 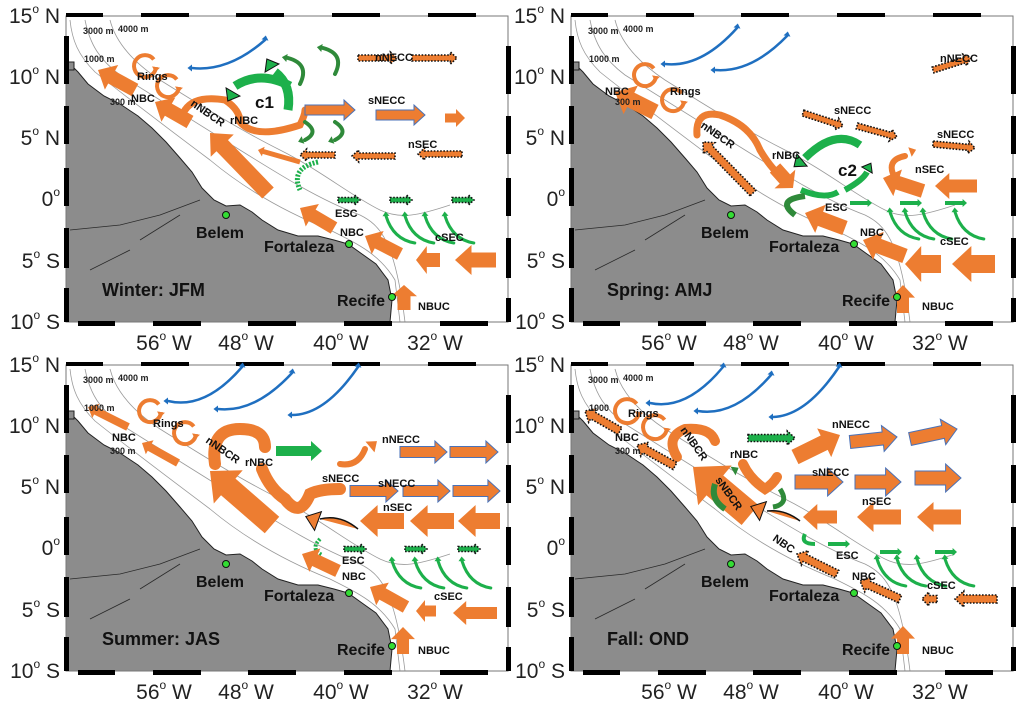 I want to click on bathymetry-label: 1000, so click(x=599, y=408).